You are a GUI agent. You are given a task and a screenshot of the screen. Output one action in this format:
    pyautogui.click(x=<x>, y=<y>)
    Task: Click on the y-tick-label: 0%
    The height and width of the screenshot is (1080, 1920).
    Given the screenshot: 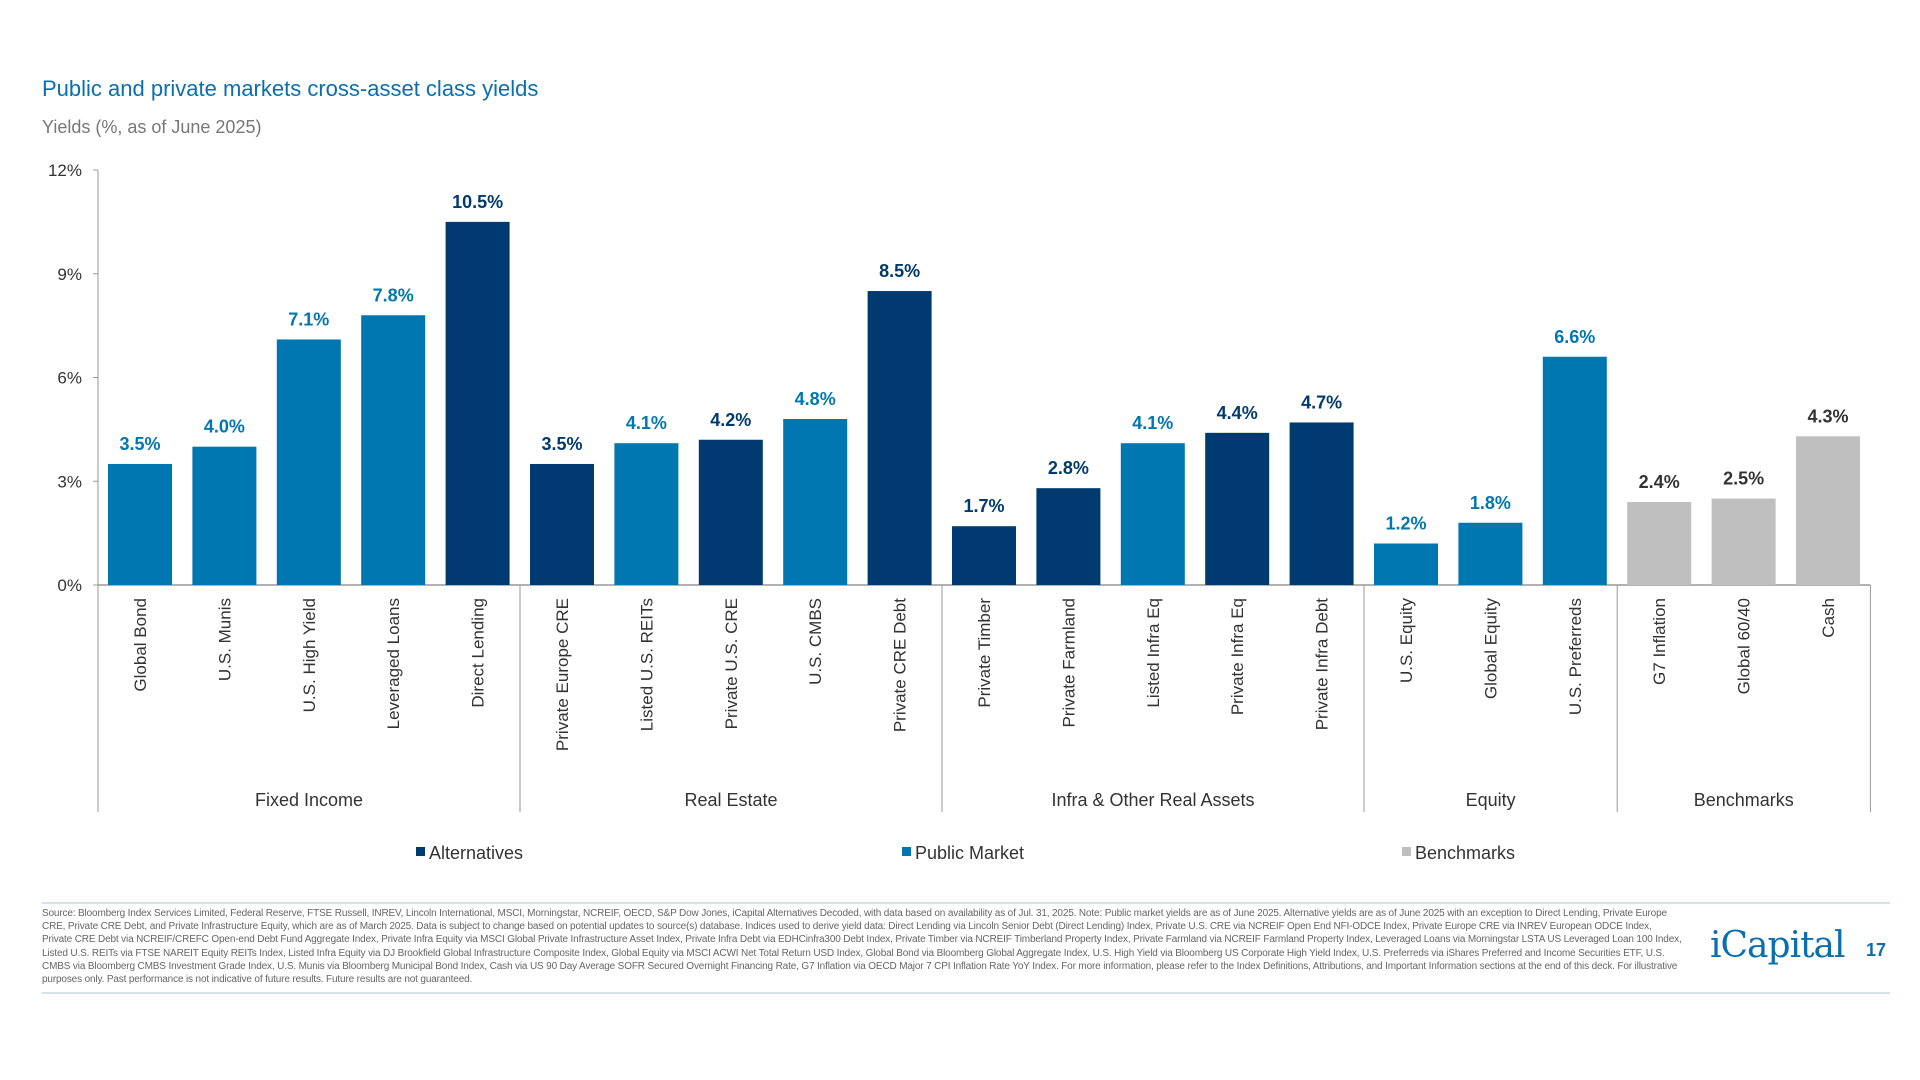 What is the action you would take?
    pyautogui.click(x=69, y=585)
    